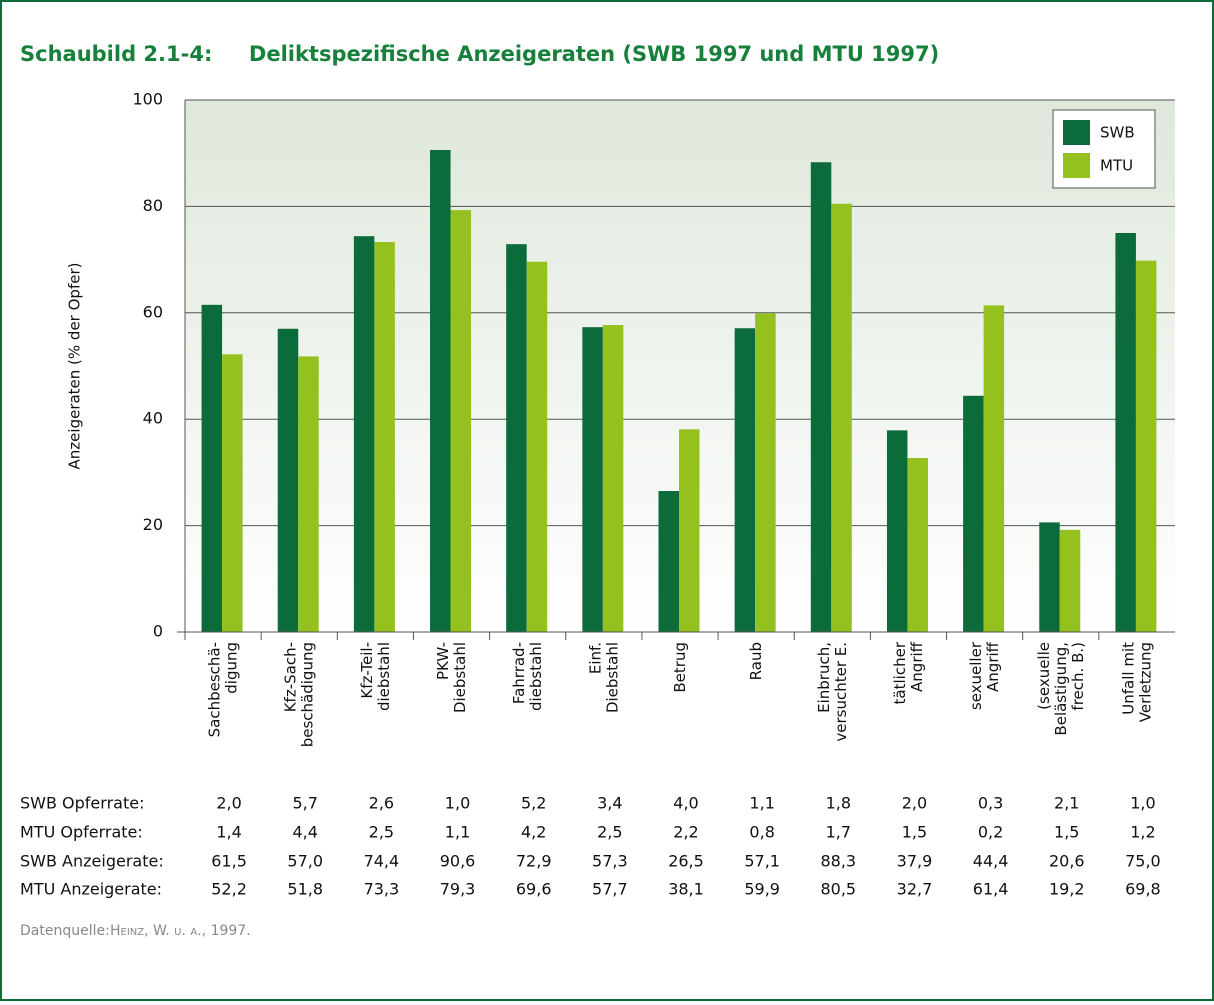 The image size is (1214, 1005). What do you see at coordinates (838, 889) in the screenshot?
I see `table-cell: 80,5` at bounding box center [838, 889].